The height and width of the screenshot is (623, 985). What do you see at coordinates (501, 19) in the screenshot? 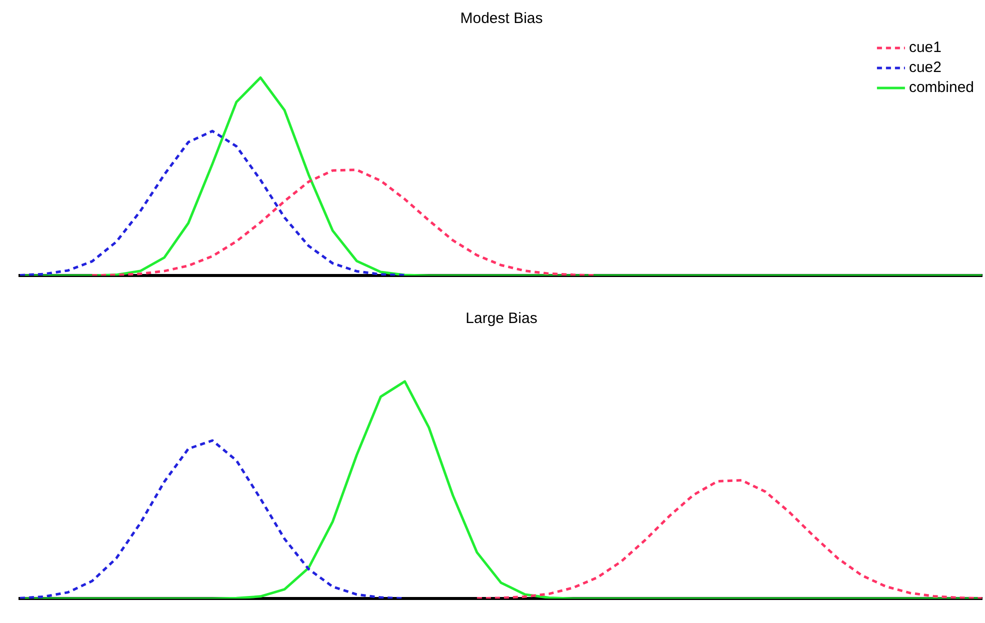
I see `chart-title: Modest Bias` at bounding box center [501, 19].